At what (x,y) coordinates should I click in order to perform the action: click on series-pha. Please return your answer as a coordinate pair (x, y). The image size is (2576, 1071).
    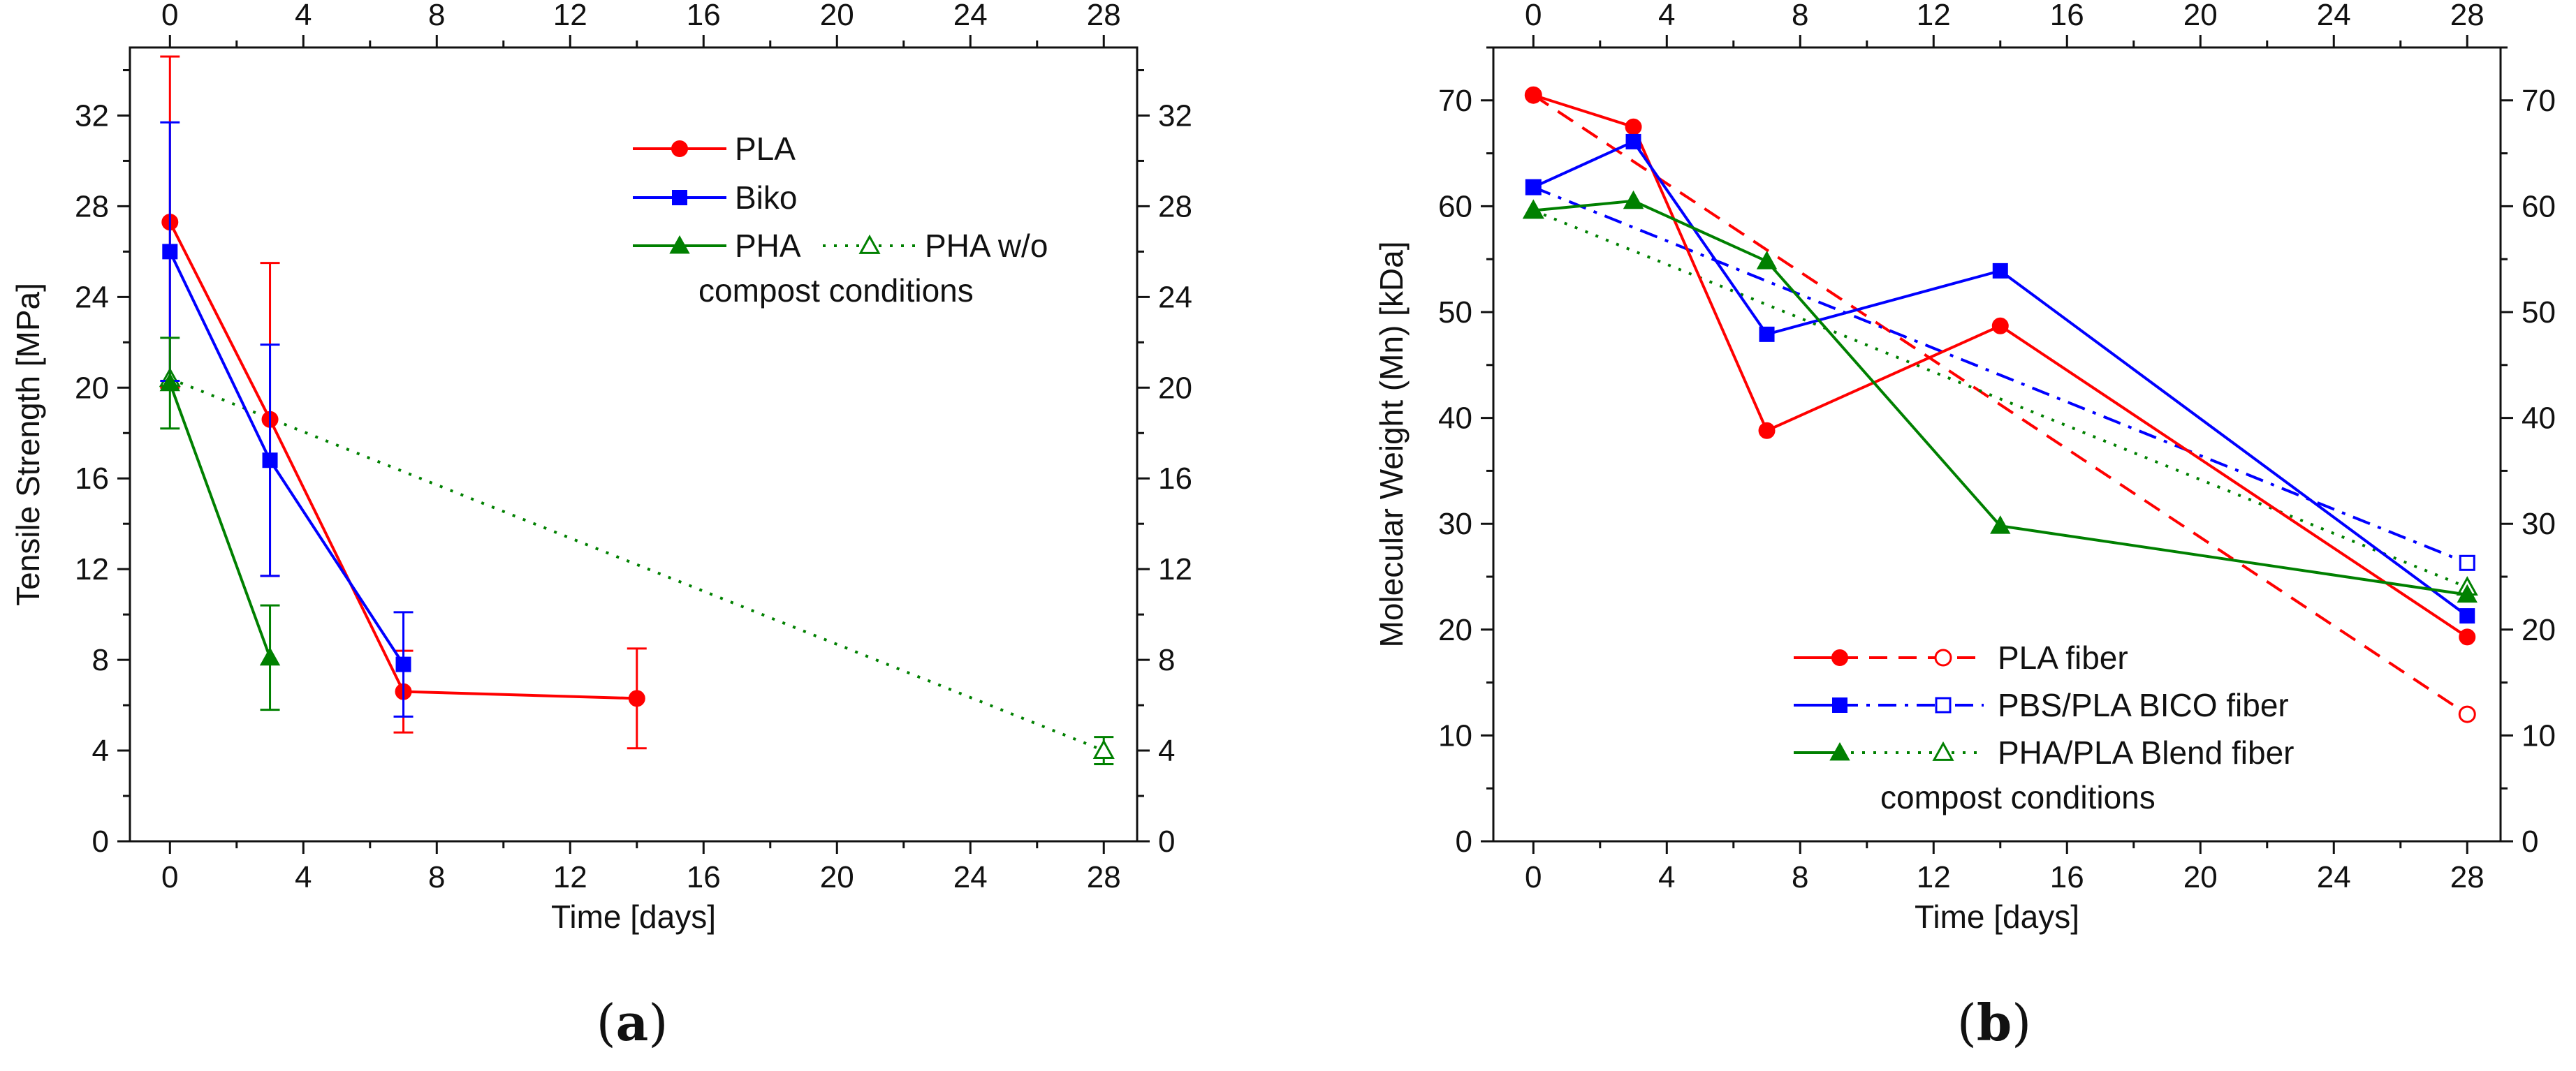
    Looking at the image, I should click on (220, 524).